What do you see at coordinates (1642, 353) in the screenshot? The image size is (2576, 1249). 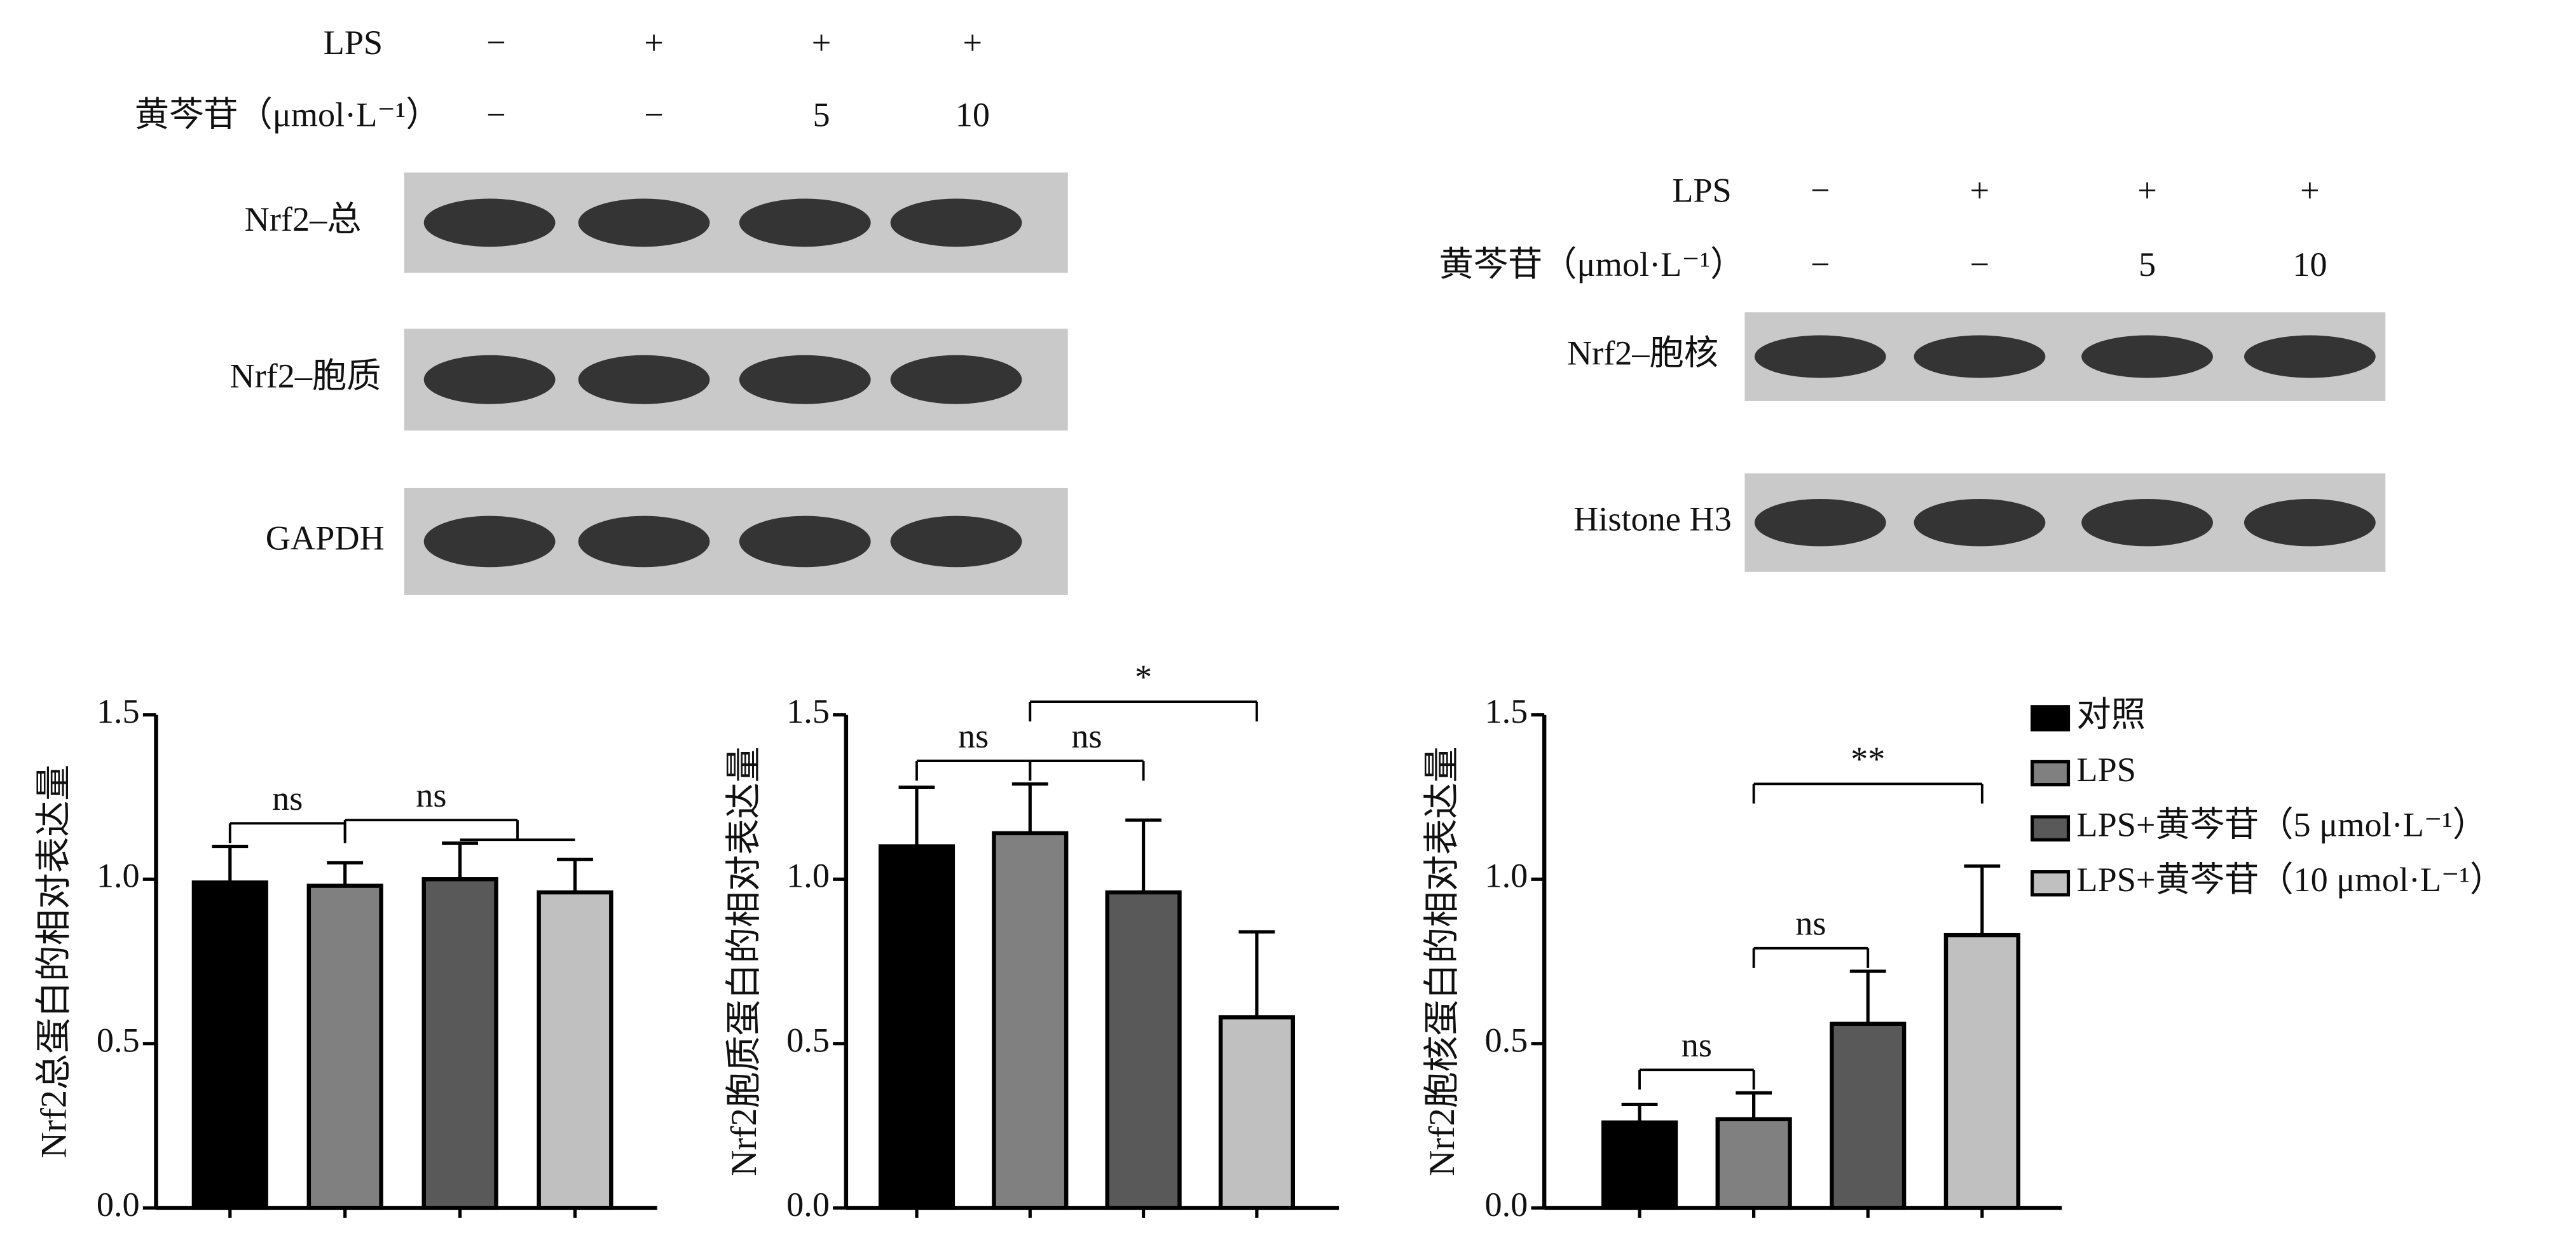 I see `band-label: Nrf2–胞核` at bounding box center [1642, 353].